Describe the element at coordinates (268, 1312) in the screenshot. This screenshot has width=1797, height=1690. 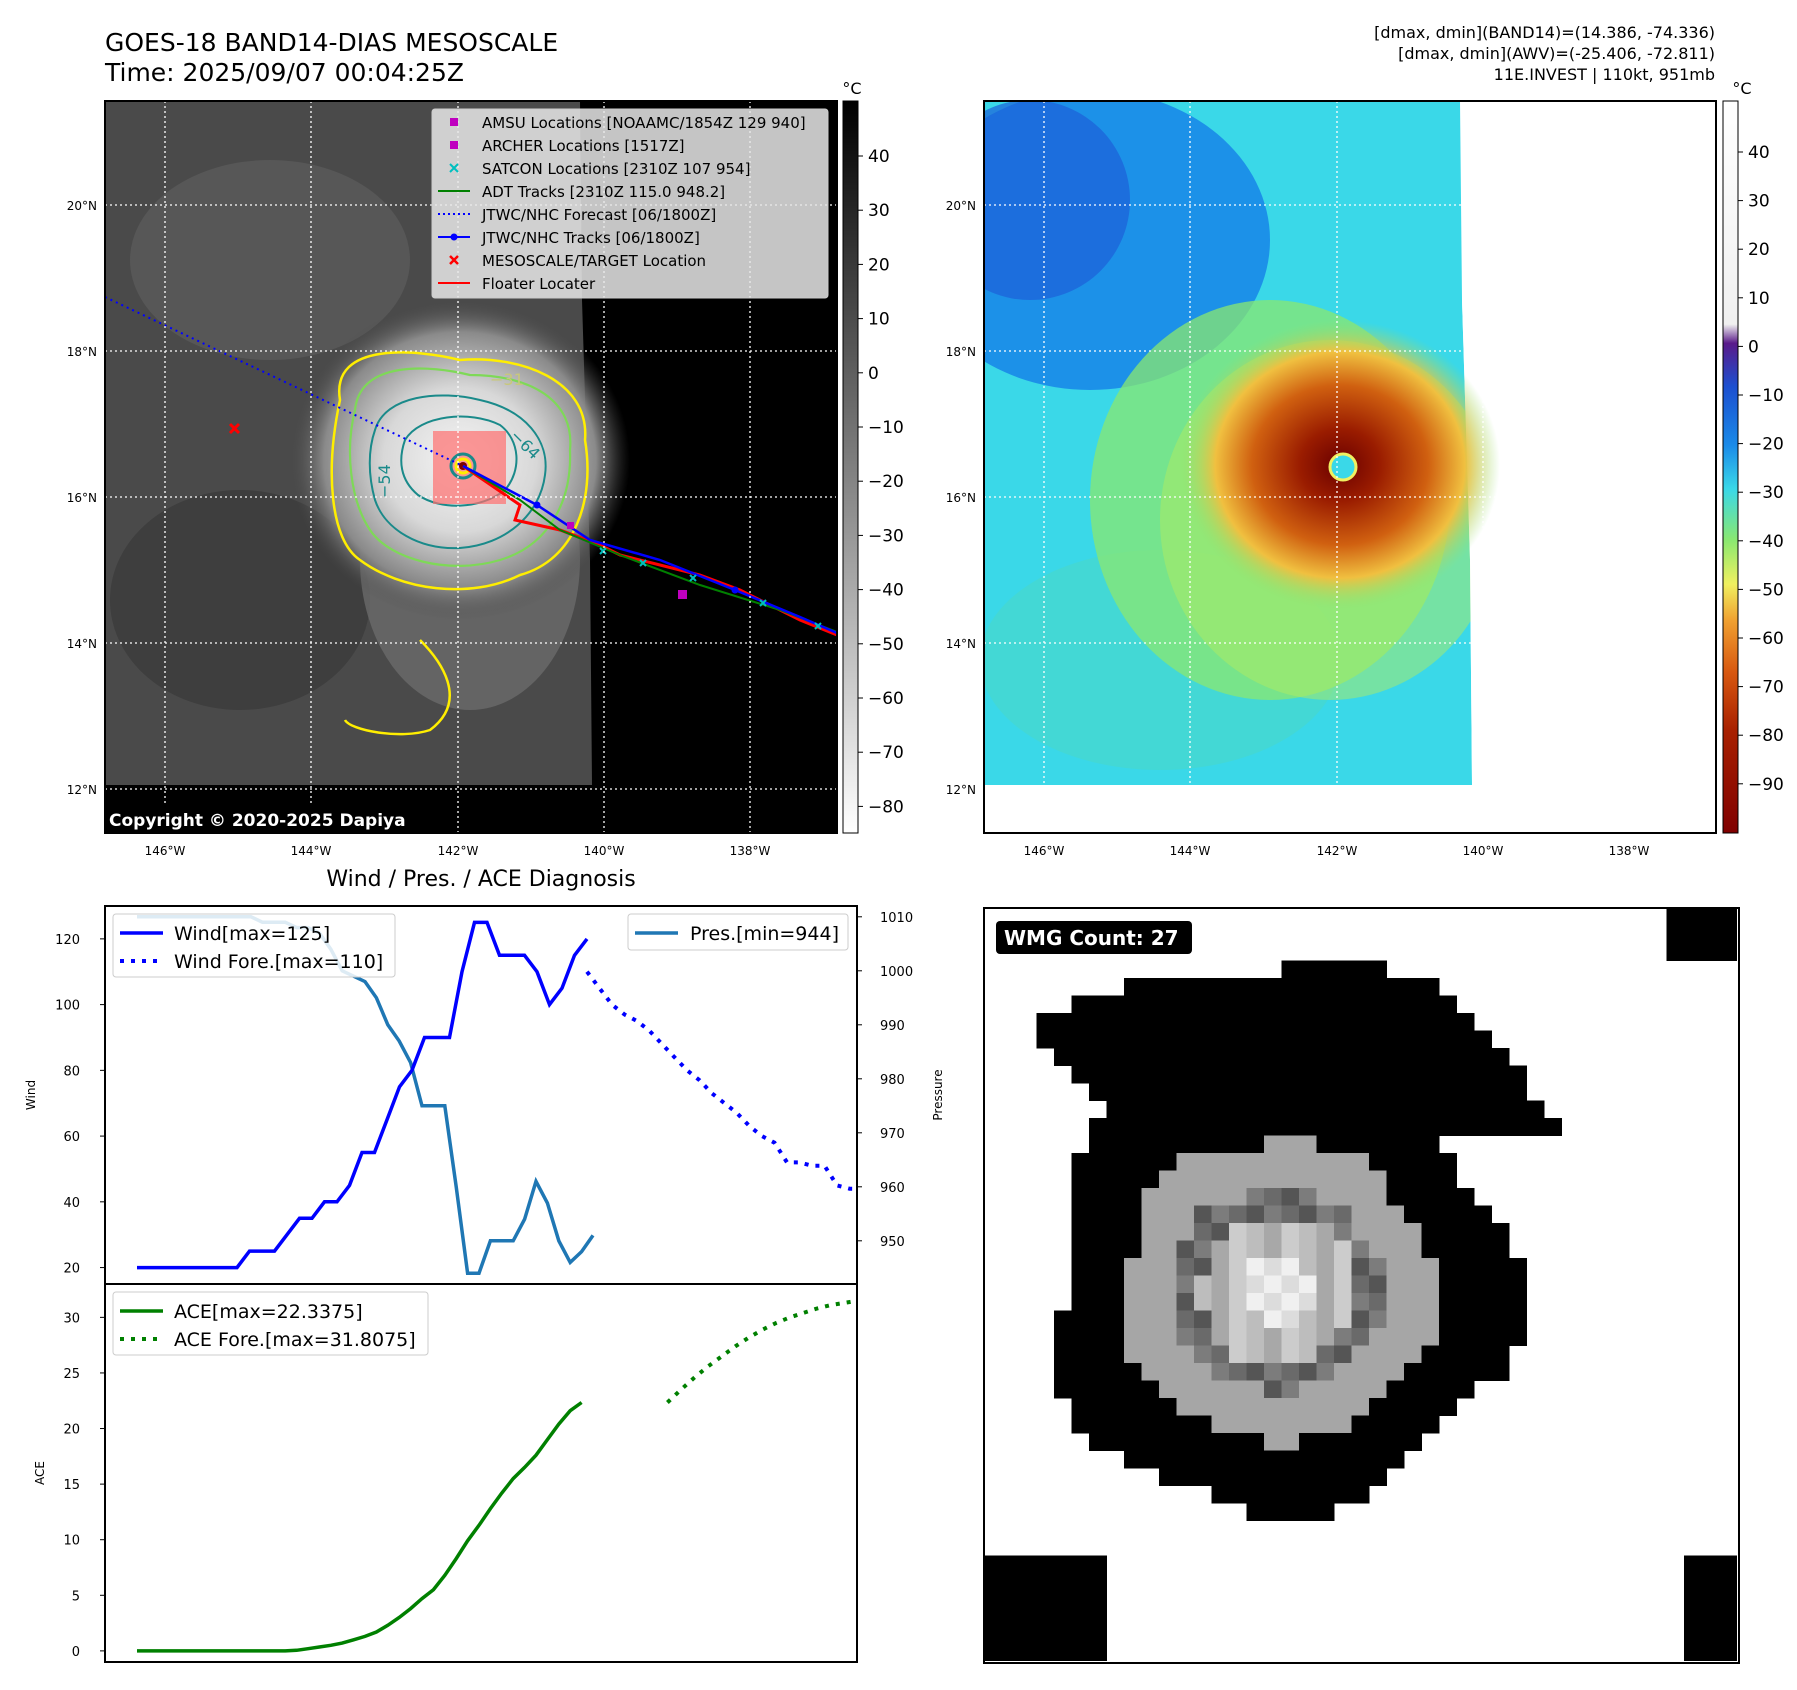
I see `legend-ace: ACE[max=22.3375]` at that location.